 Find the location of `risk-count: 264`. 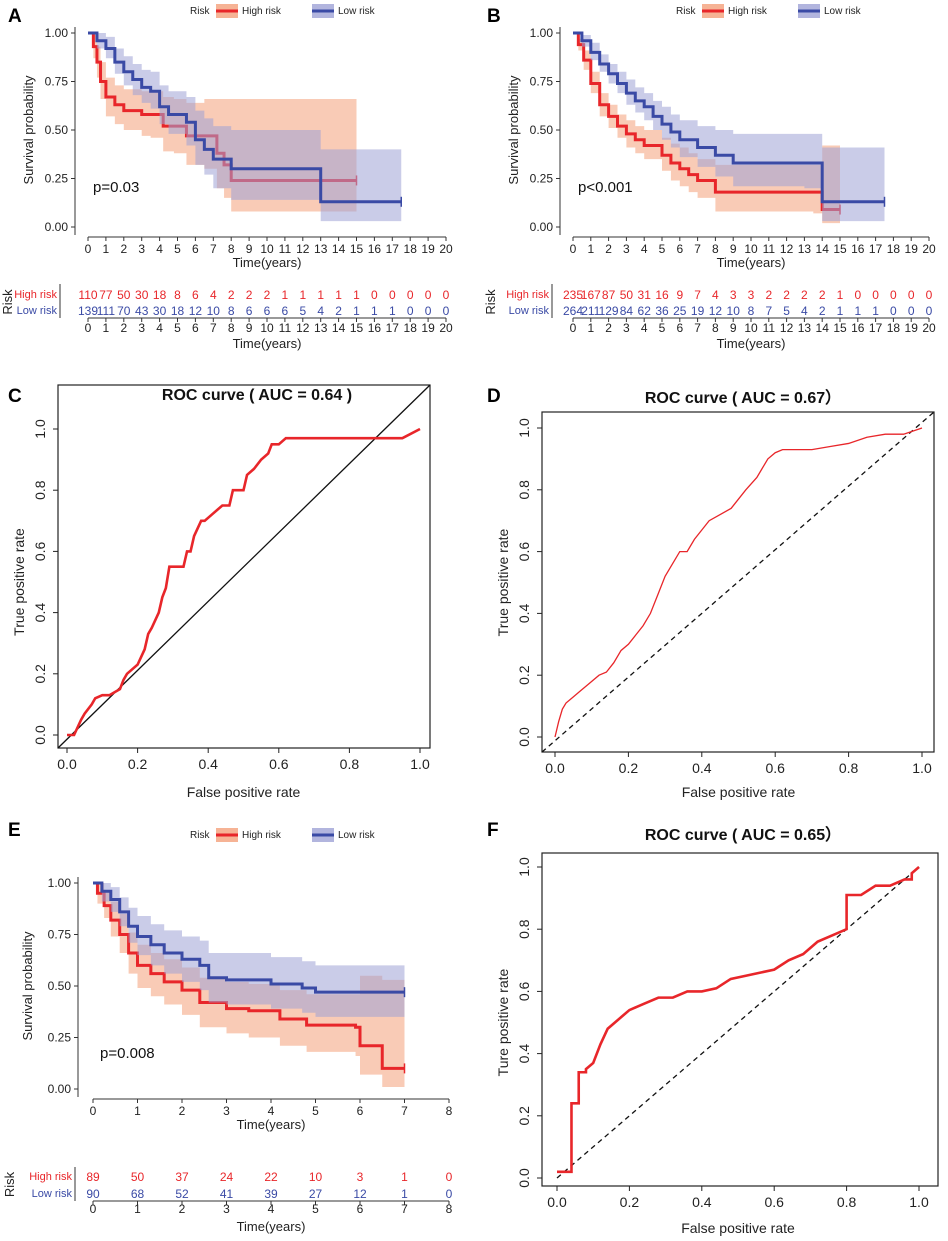

risk-count: 264 is located at coordinates (573, 311).